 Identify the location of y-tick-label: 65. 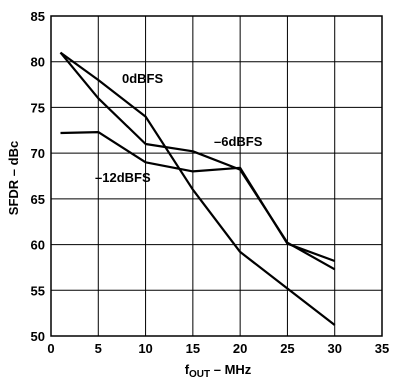
(38, 199).